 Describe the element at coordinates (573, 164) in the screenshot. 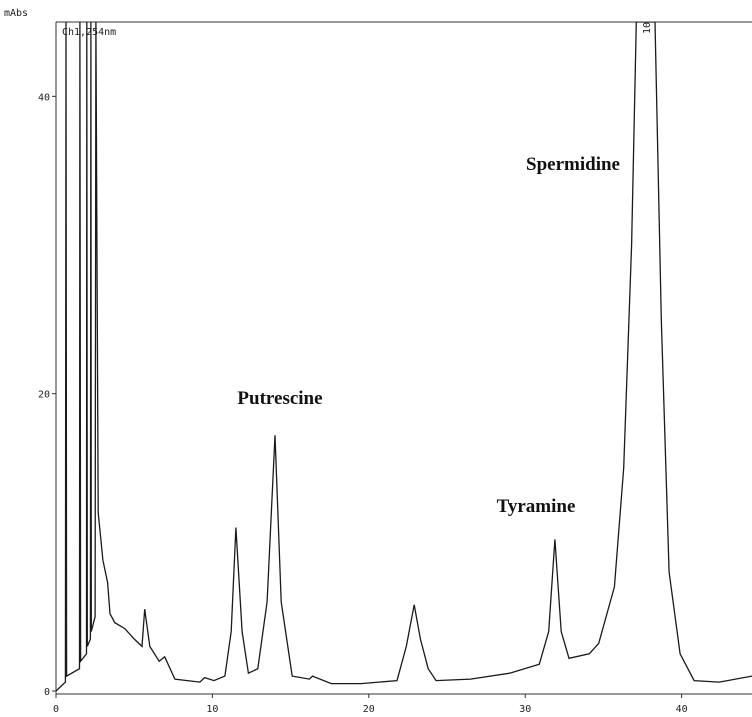

I see `peak-annotation: Spermidine` at that location.